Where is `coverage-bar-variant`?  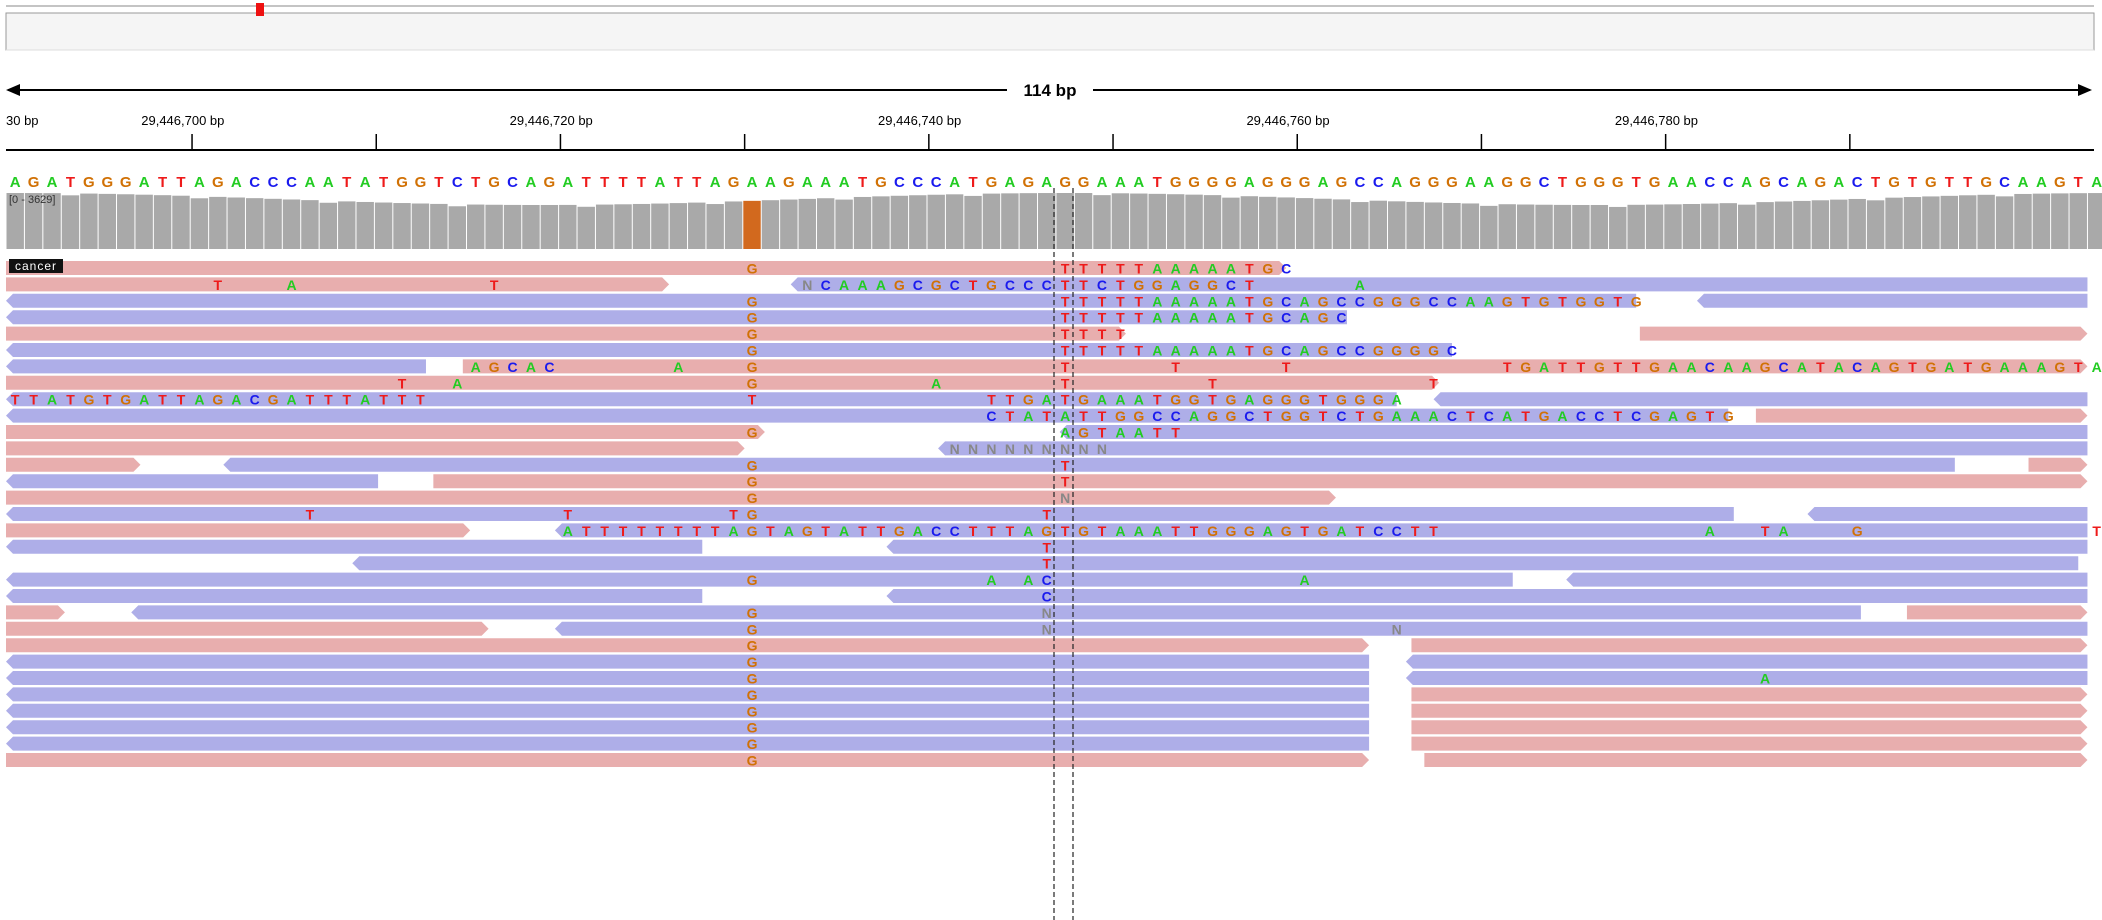
coverage-bar-variant is located at coordinates (752, 224).